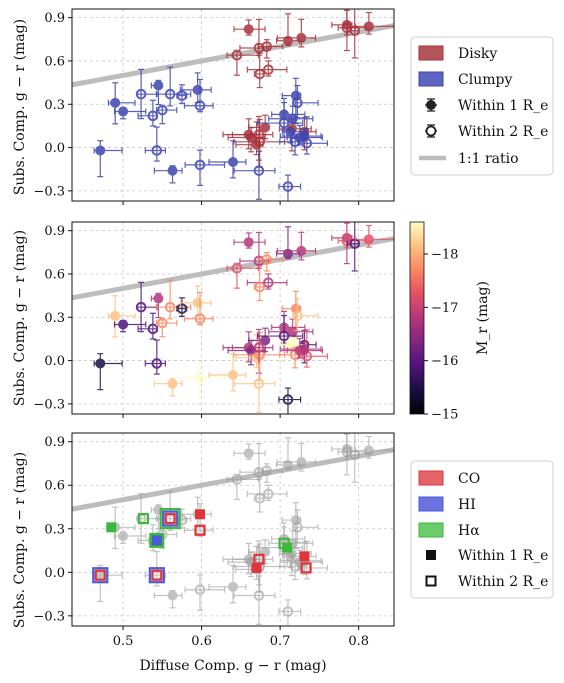  I want to click on legend-co-label: CO, so click(469, 479).